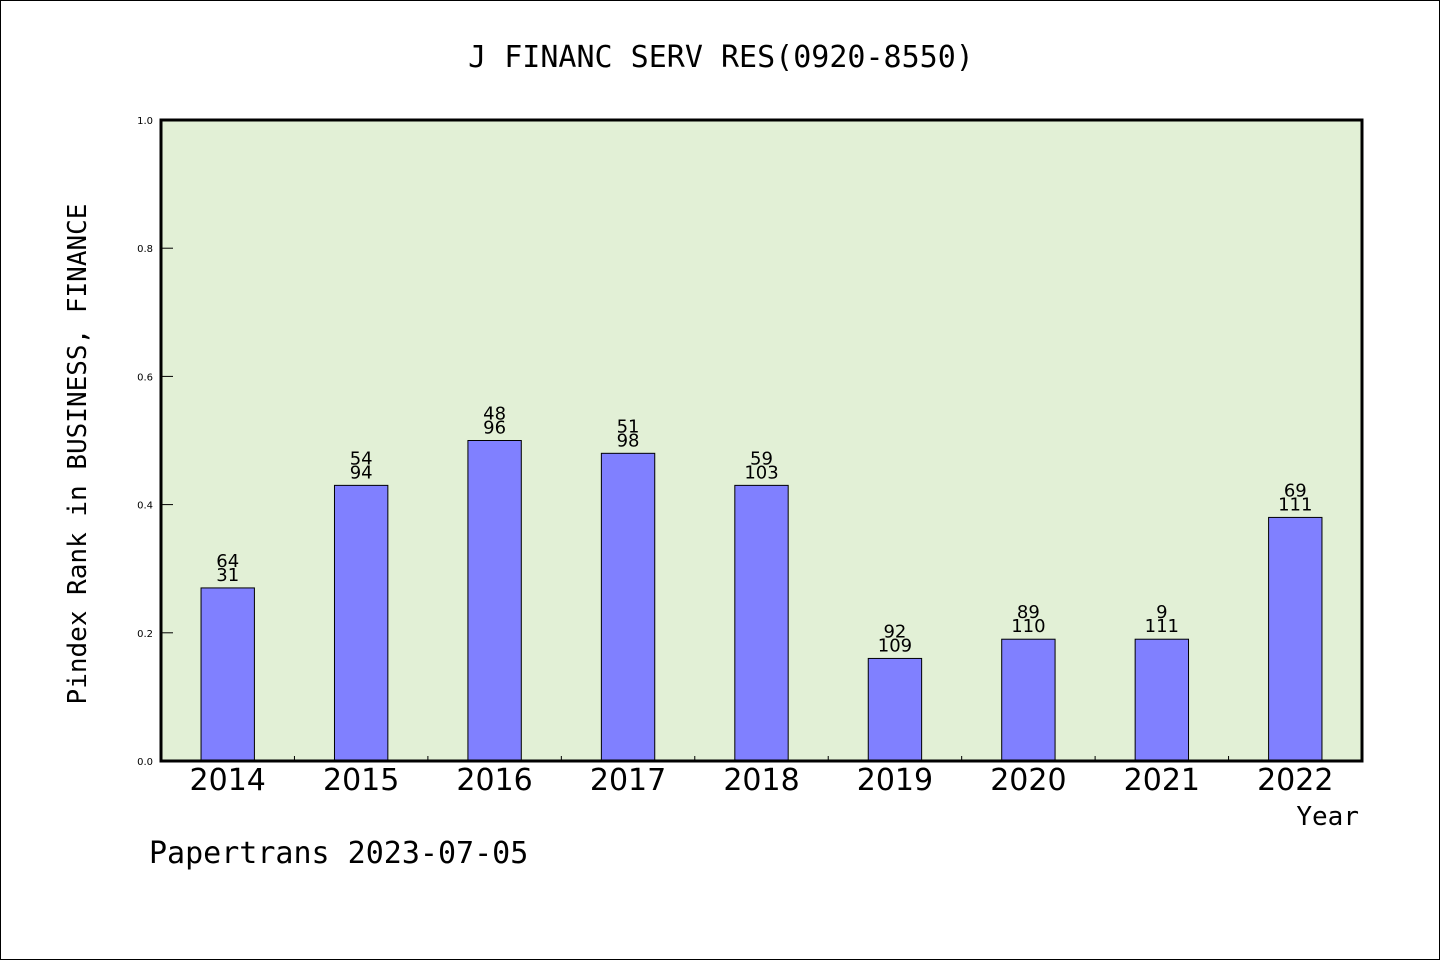  What do you see at coordinates (628, 440) in the screenshot?
I see `total-label-2017: 98` at bounding box center [628, 440].